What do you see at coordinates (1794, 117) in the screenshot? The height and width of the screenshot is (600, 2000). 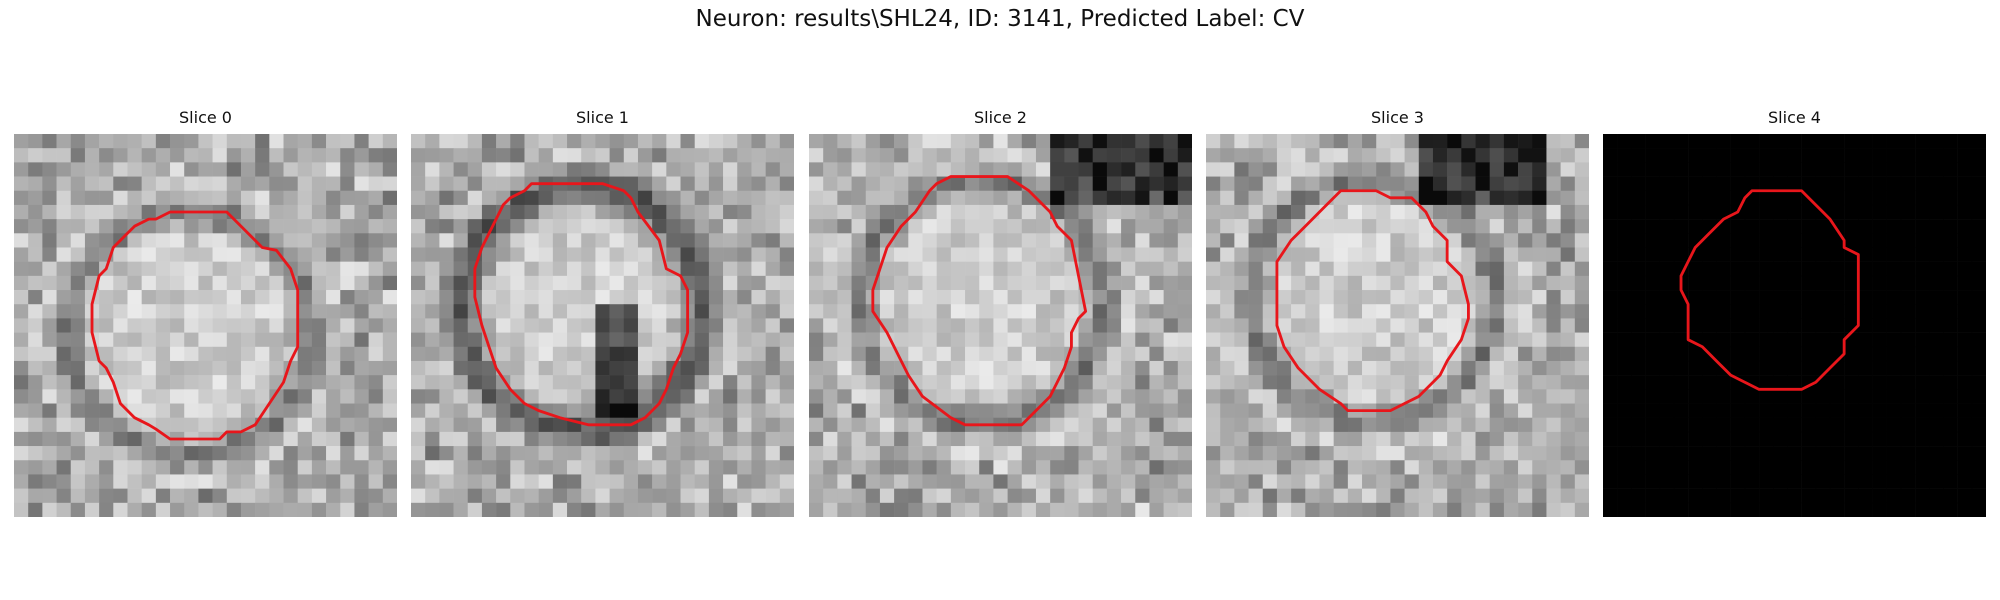 I see `panel-title: Slice 4` at bounding box center [1794, 117].